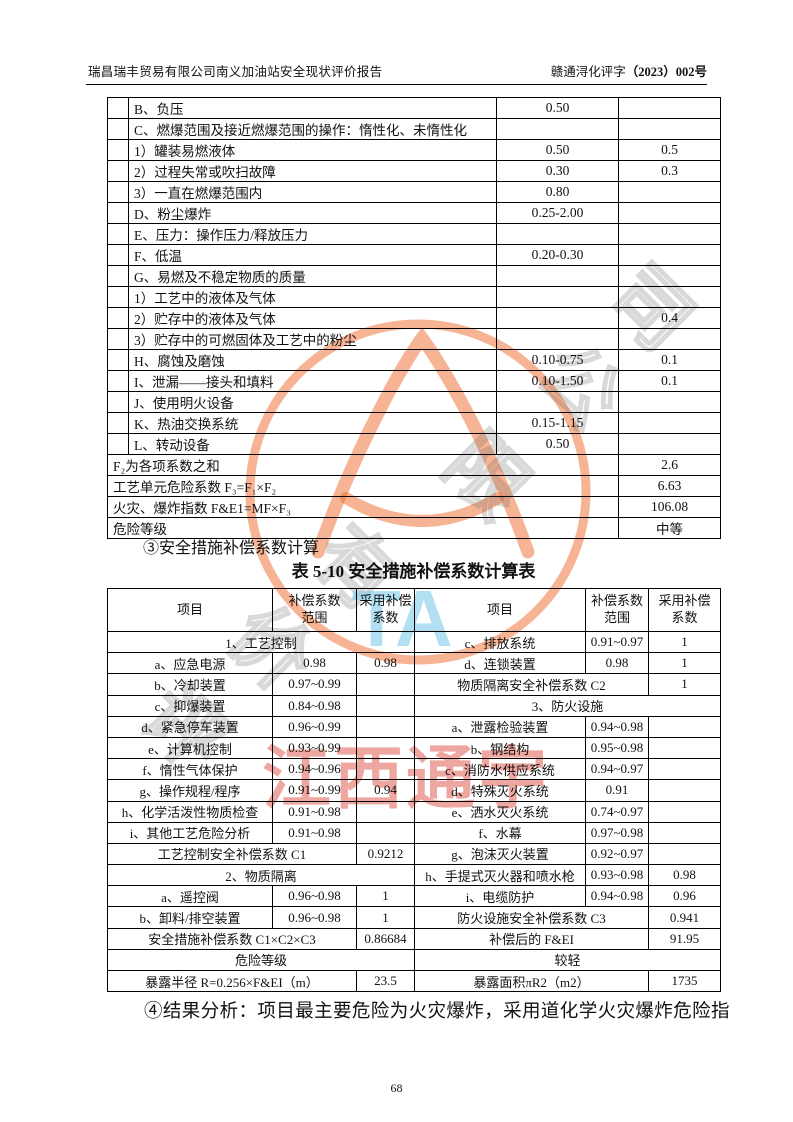 Image resolution: width=793 pixels, height=1122 pixels. What do you see at coordinates (314, 832) in the screenshot?
I see `table-cell: 0.91~0.98` at bounding box center [314, 832].